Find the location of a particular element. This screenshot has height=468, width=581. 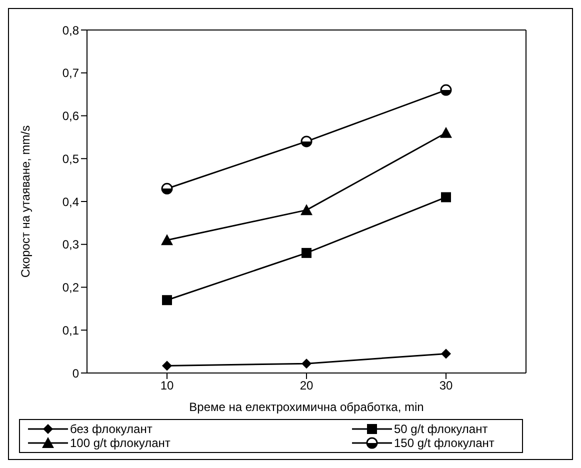

x-tick-label: 10 is located at coordinates (167, 385).